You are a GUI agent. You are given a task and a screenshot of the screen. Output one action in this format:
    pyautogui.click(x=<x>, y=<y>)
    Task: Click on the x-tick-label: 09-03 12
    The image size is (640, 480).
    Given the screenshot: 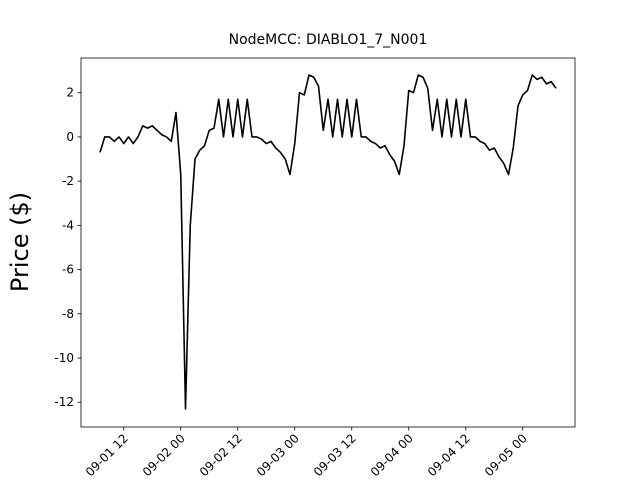 What is the action you would take?
    pyautogui.click(x=335, y=455)
    